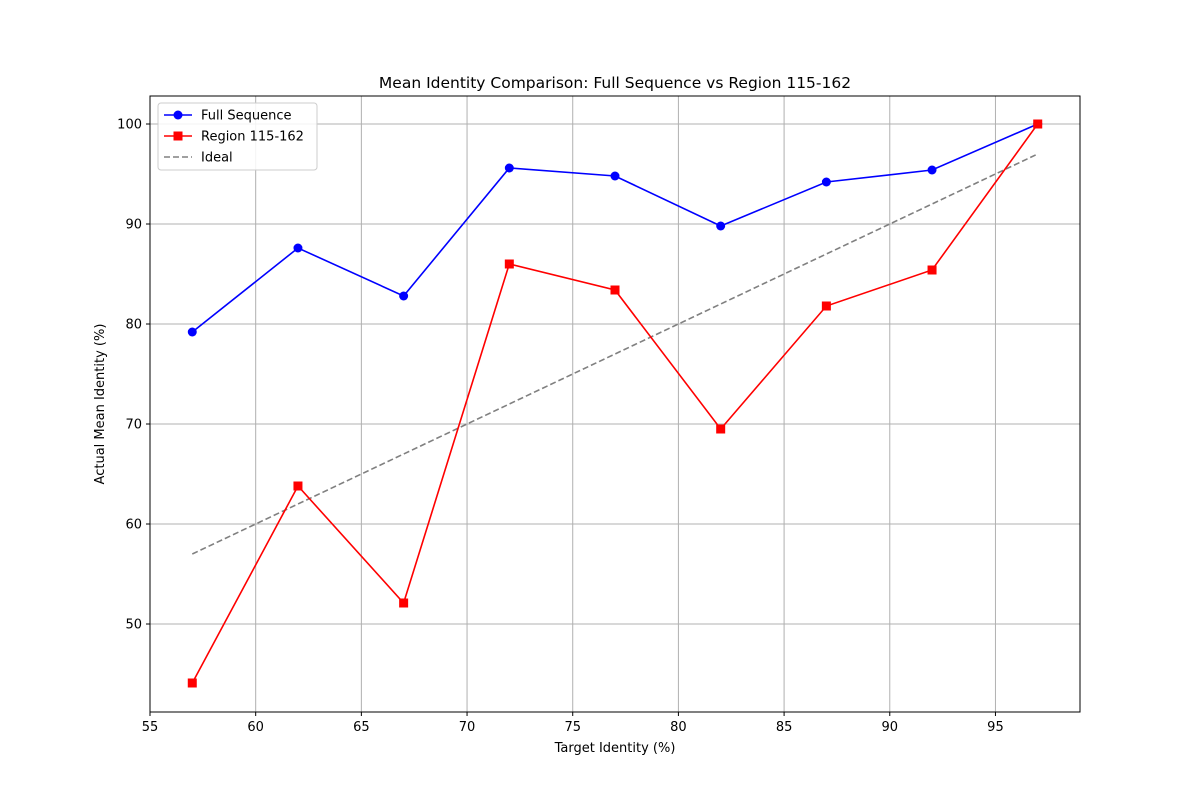 The height and width of the screenshot is (800, 1200). I want to click on legend-box, so click(237, 136).